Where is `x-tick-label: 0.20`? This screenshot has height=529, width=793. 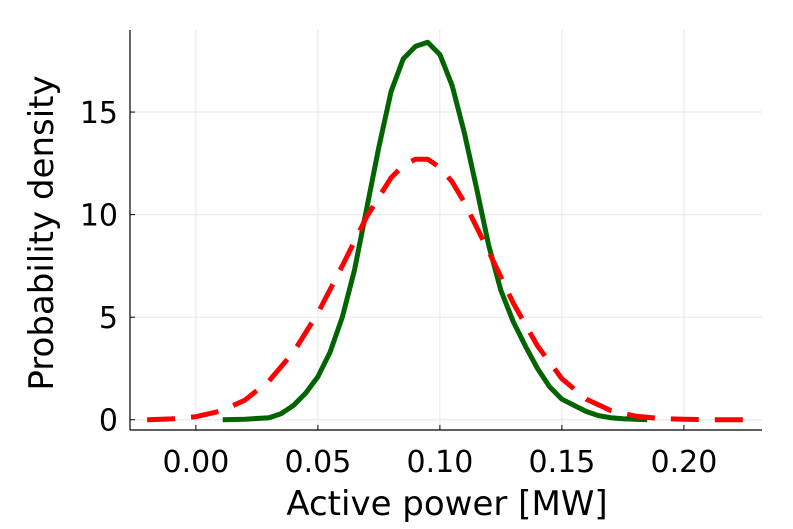
x-tick-label: 0.20 is located at coordinates (684, 462).